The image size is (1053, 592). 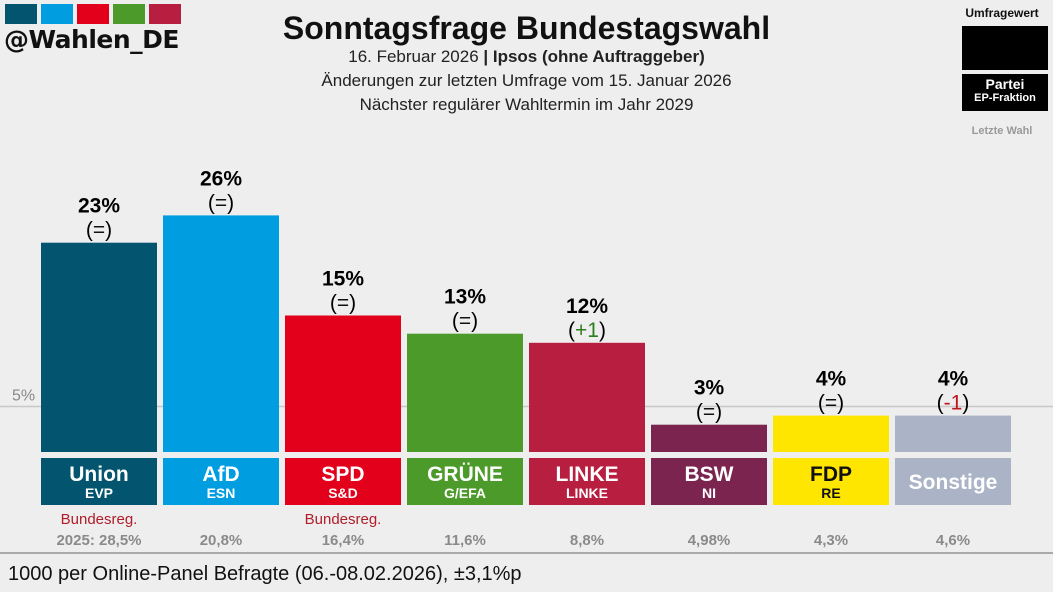 I want to click on bar-grüne, so click(x=465, y=392).